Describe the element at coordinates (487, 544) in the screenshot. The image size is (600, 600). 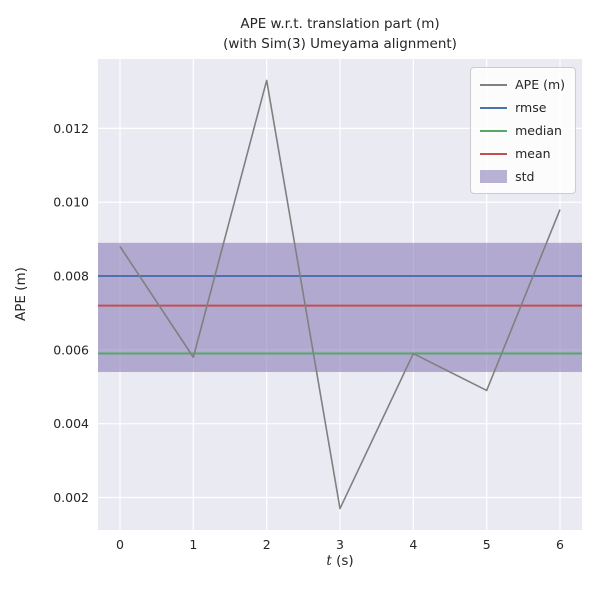
I see `x-tick-label: 5` at that location.